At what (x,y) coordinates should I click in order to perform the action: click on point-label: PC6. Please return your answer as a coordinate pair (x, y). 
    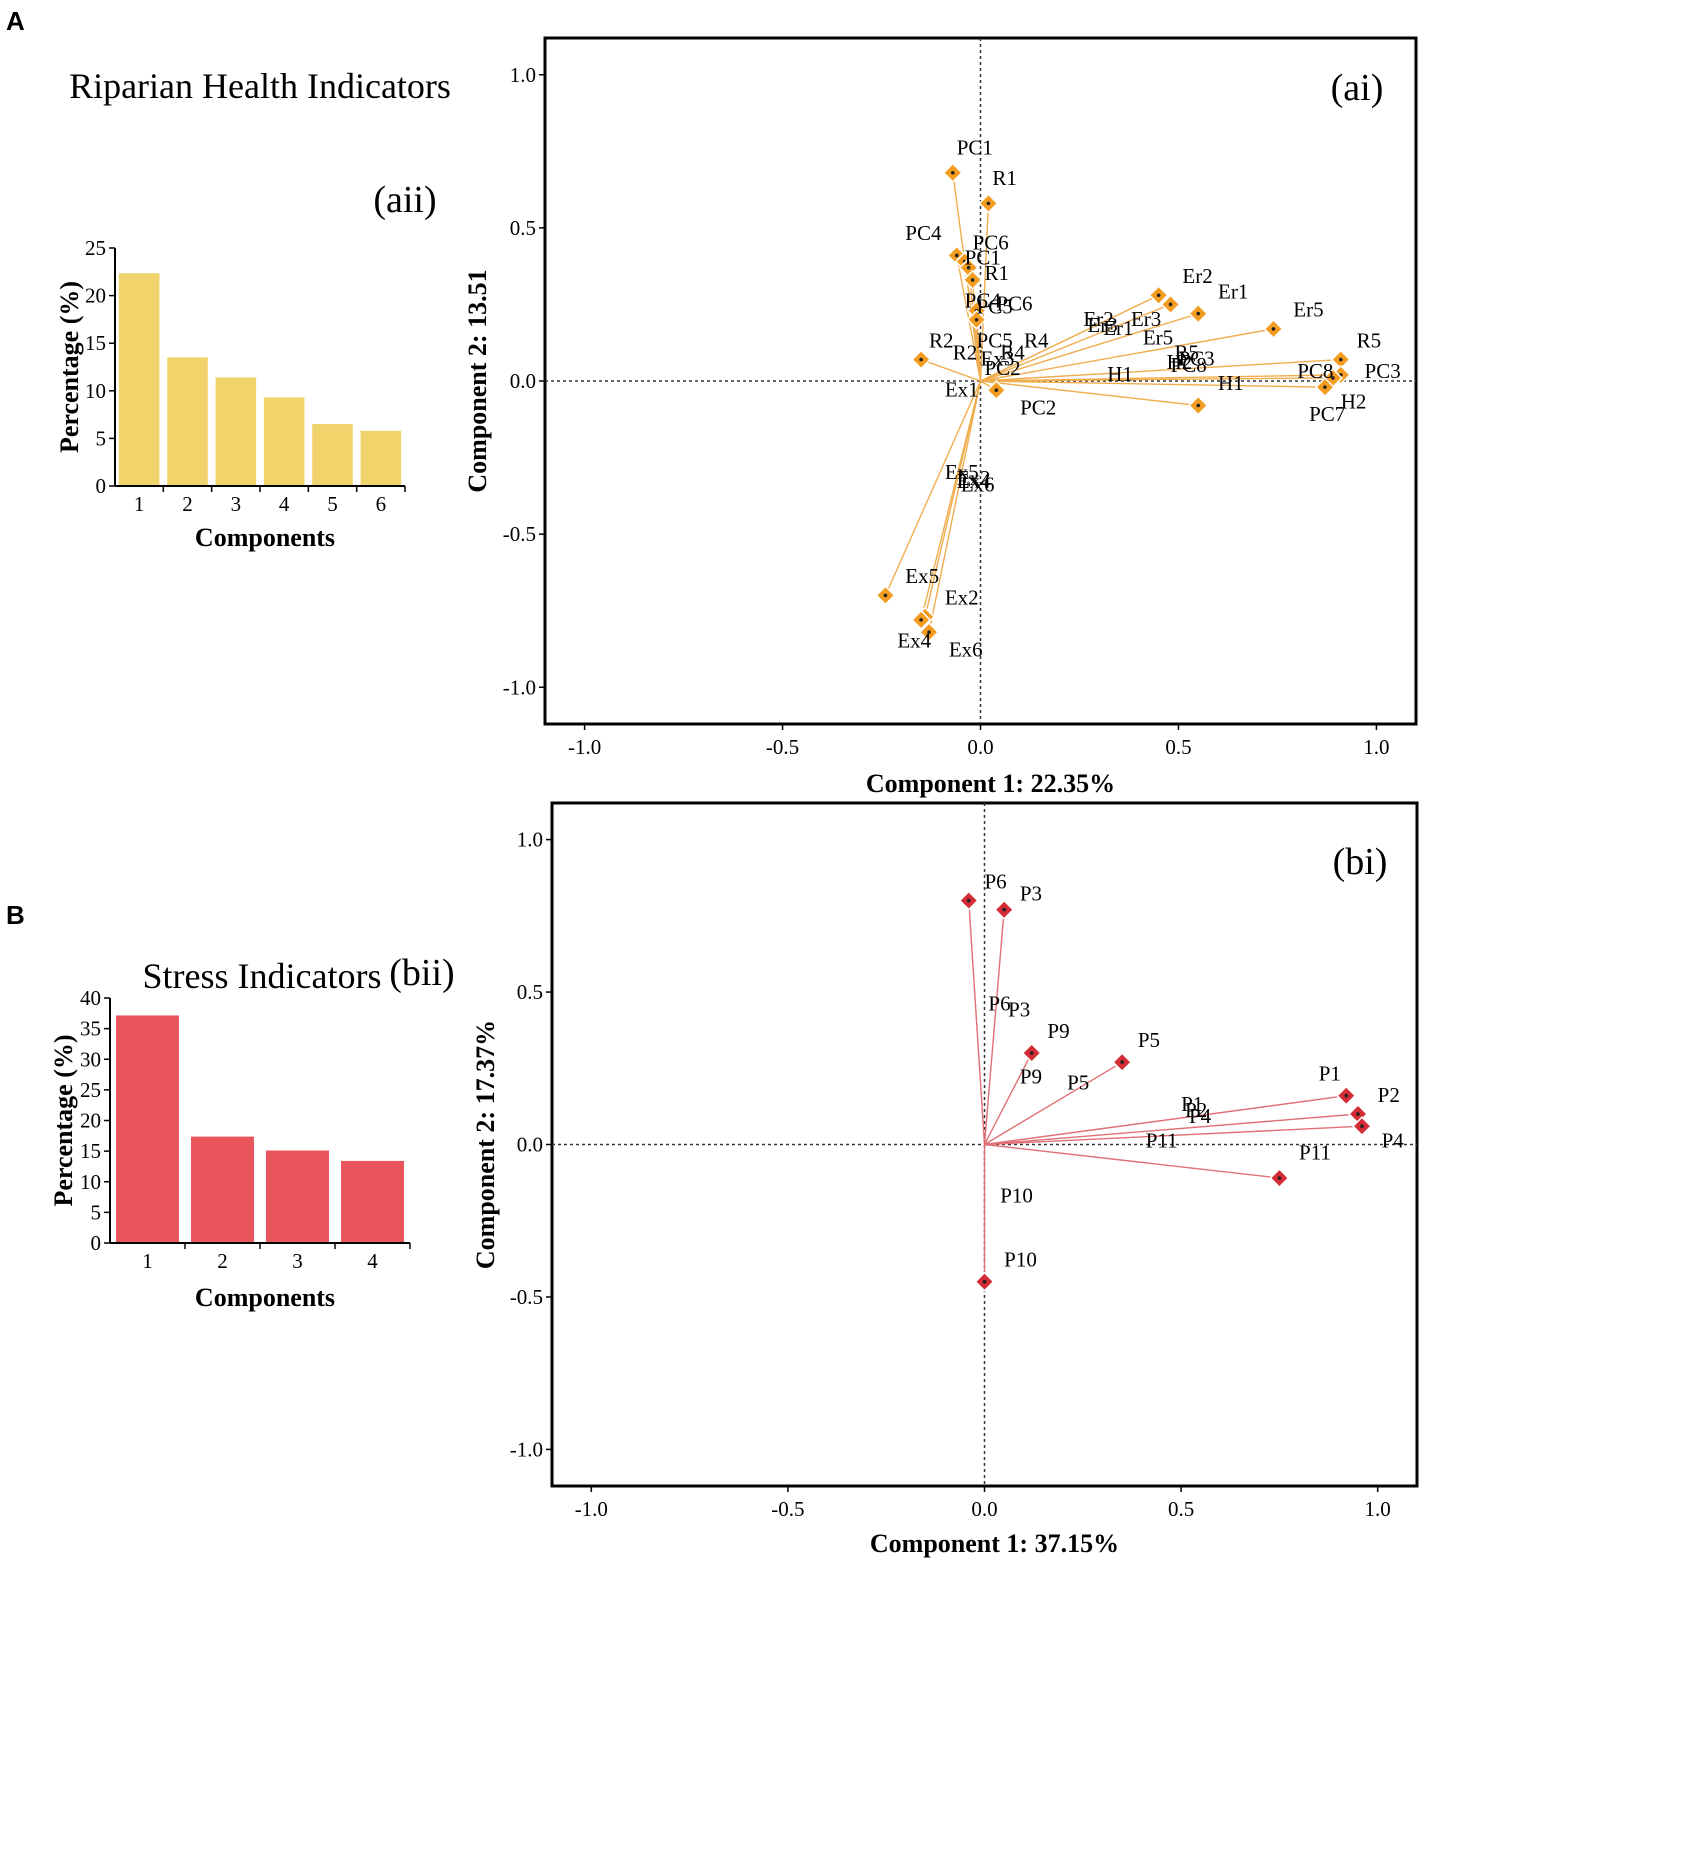
    Looking at the image, I should click on (1014, 304).